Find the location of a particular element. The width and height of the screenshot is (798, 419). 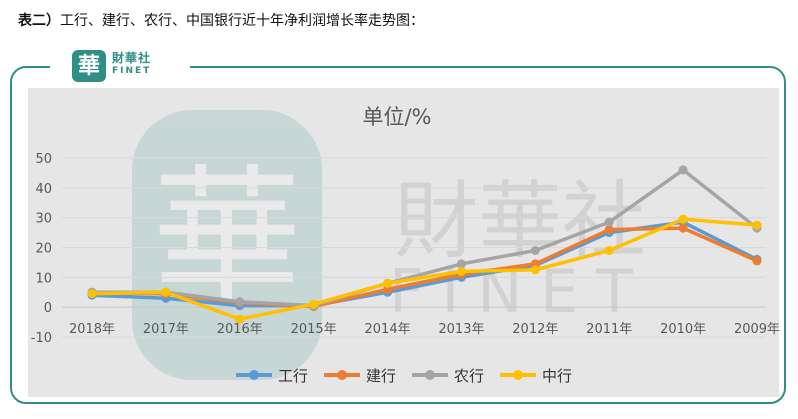

legend-label: 农行 is located at coordinates (469, 375).